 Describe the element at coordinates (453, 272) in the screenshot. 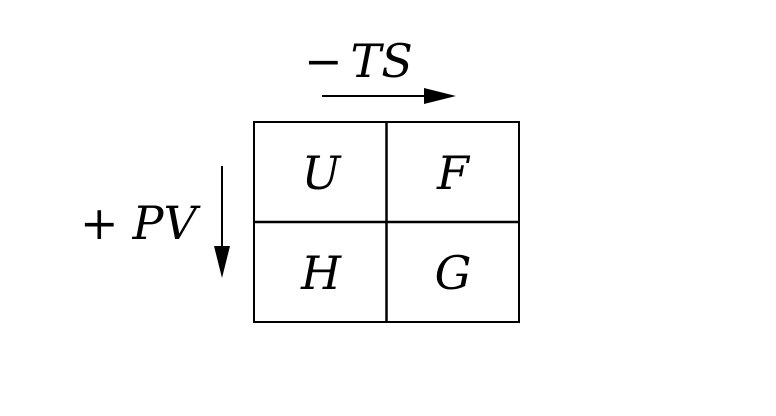

I see `cell-gibbs-free-energy: G` at that location.